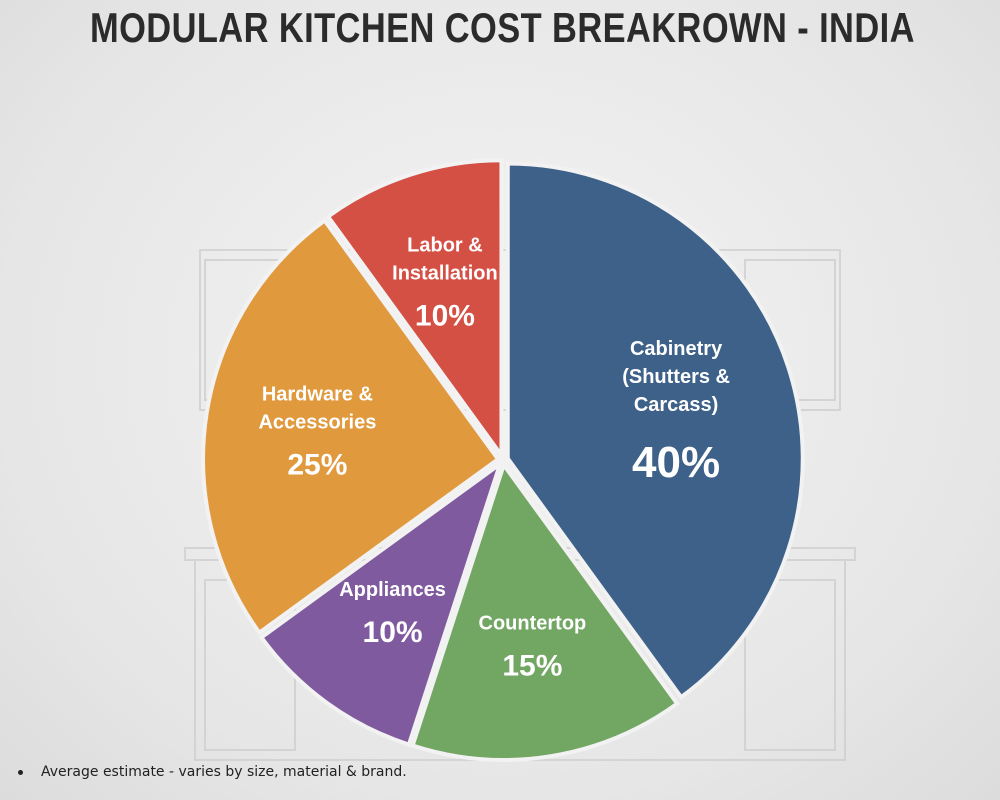  What do you see at coordinates (502, 27) in the screenshot?
I see `chart-title: MODULAR KITCHEN COST BREAKROWN - INDIA` at bounding box center [502, 27].